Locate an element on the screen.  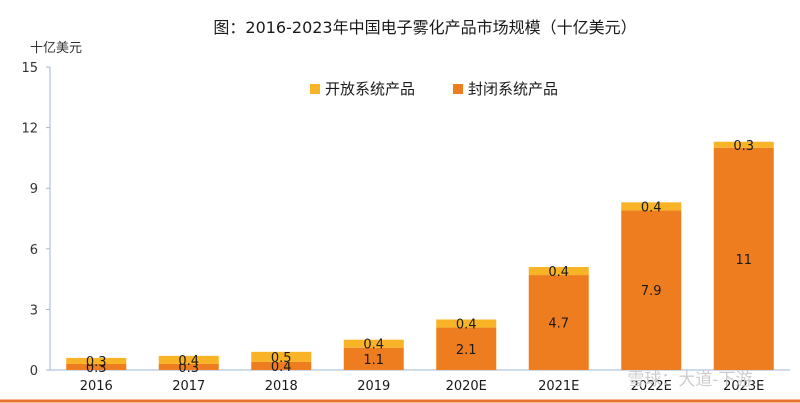
legend: 开放系统产品 封闭系统产品 is located at coordinates (434, 89).